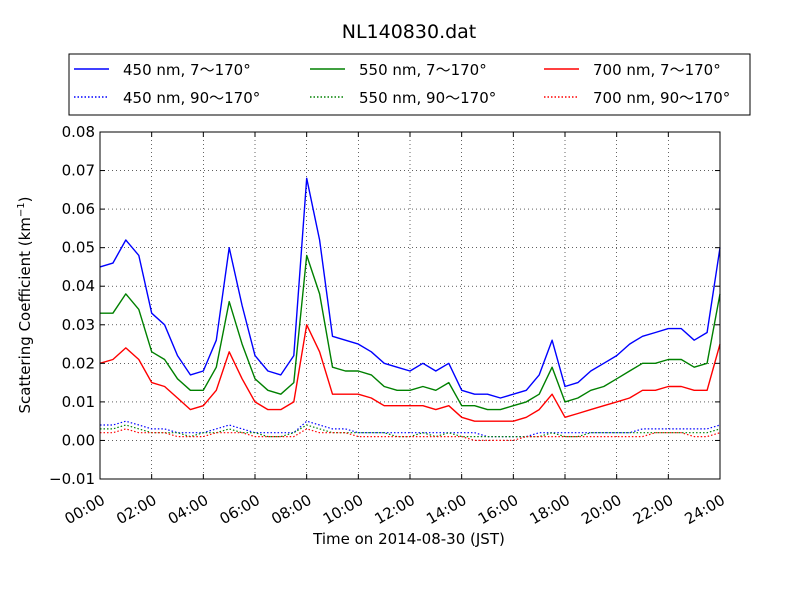 The height and width of the screenshot is (604, 800). Describe the element at coordinates (25, 199) in the screenshot. I see `y-axis-label-close: )` at that location.